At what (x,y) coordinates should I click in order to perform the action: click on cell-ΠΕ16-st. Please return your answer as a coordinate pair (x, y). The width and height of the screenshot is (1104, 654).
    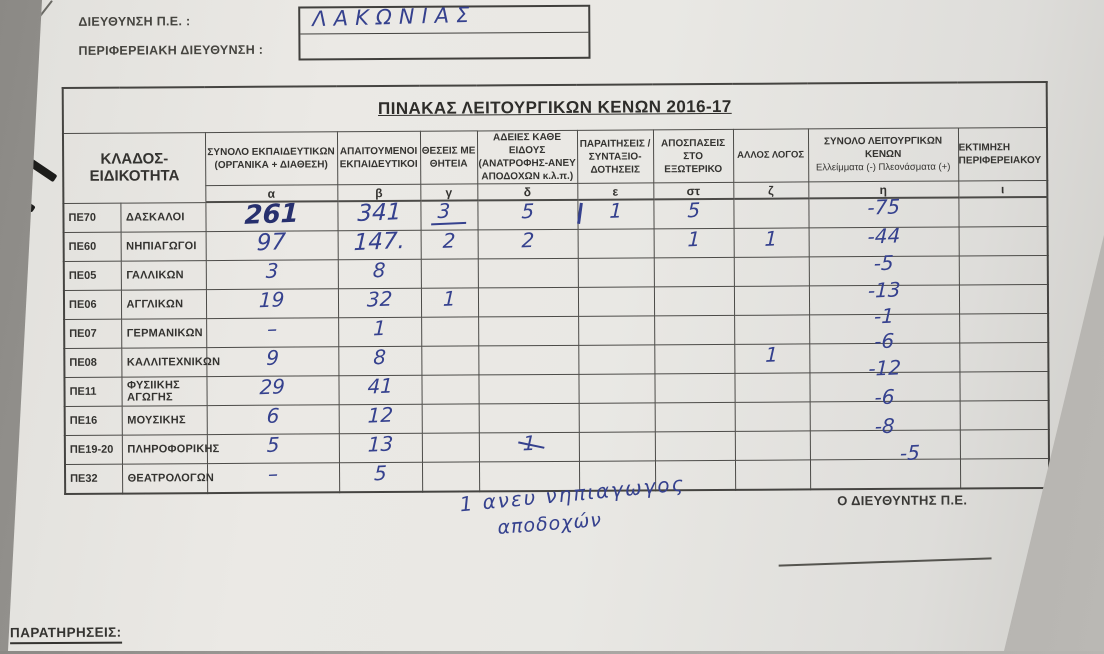
    Looking at the image, I should click on (694, 417).